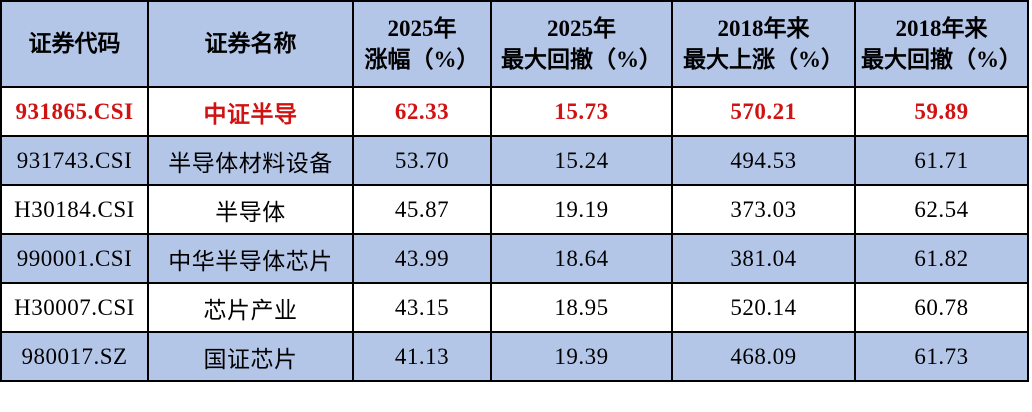 The image size is (1032, 412). I want to click on cell-gain_2025_pct: 43.99, so click(422, 258).